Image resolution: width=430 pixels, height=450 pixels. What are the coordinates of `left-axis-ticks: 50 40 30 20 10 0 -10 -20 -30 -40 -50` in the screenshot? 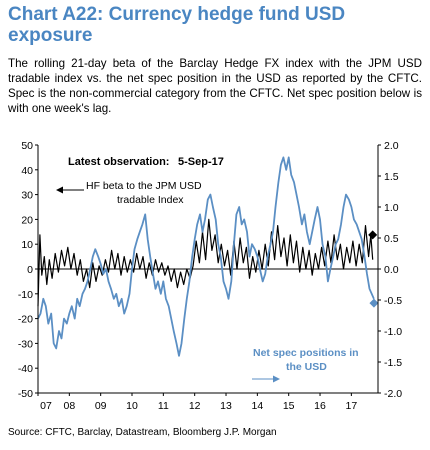 It's located at (28, 270).